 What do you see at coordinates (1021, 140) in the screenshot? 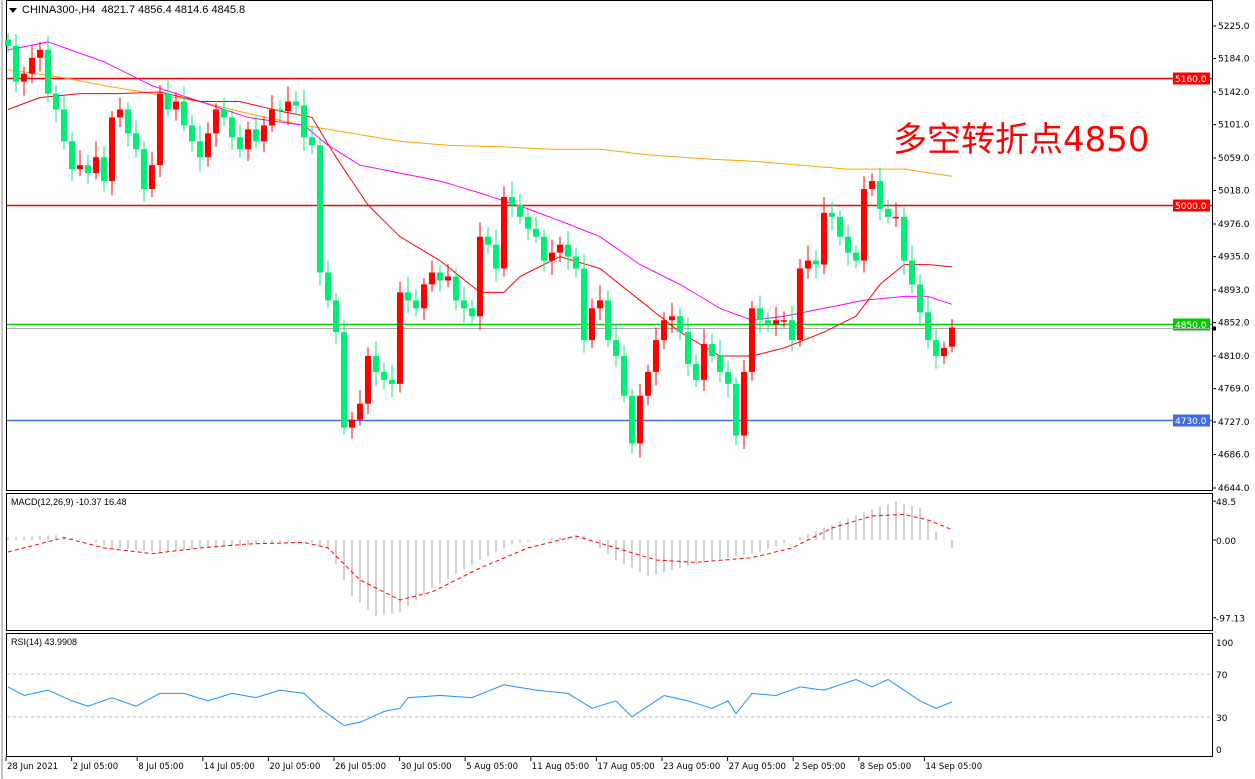
I see `annotation-text: 多空转折点4850` at bounding box center [1021, 140].